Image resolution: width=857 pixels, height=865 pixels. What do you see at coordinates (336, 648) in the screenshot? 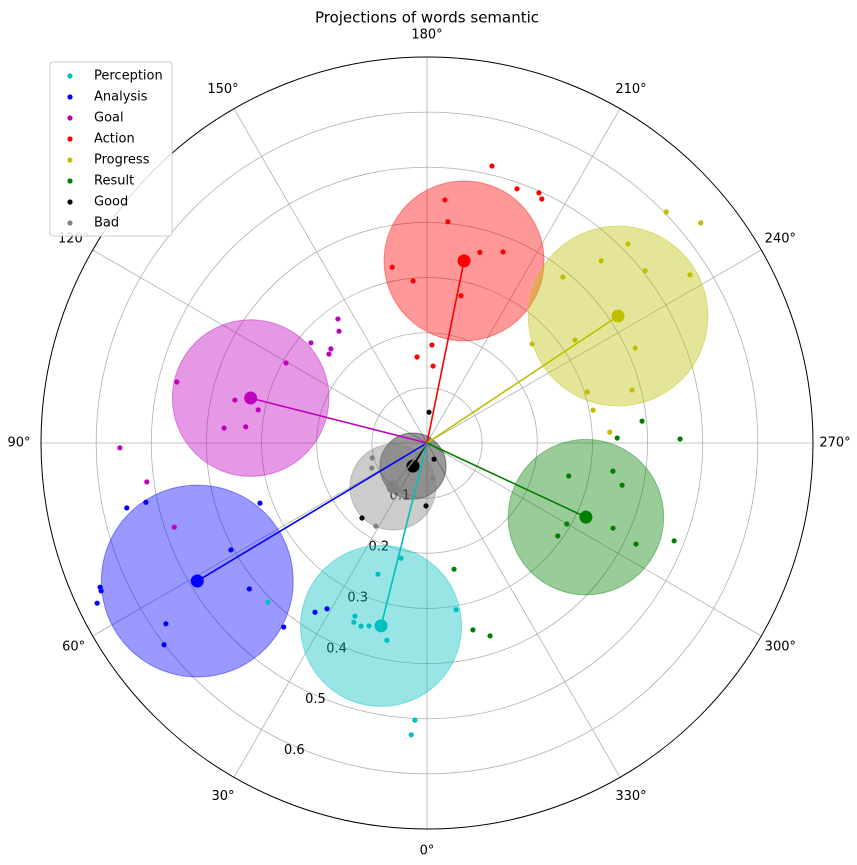
I see `r-tick-label: 0.4` at bounding box center [336, 648].